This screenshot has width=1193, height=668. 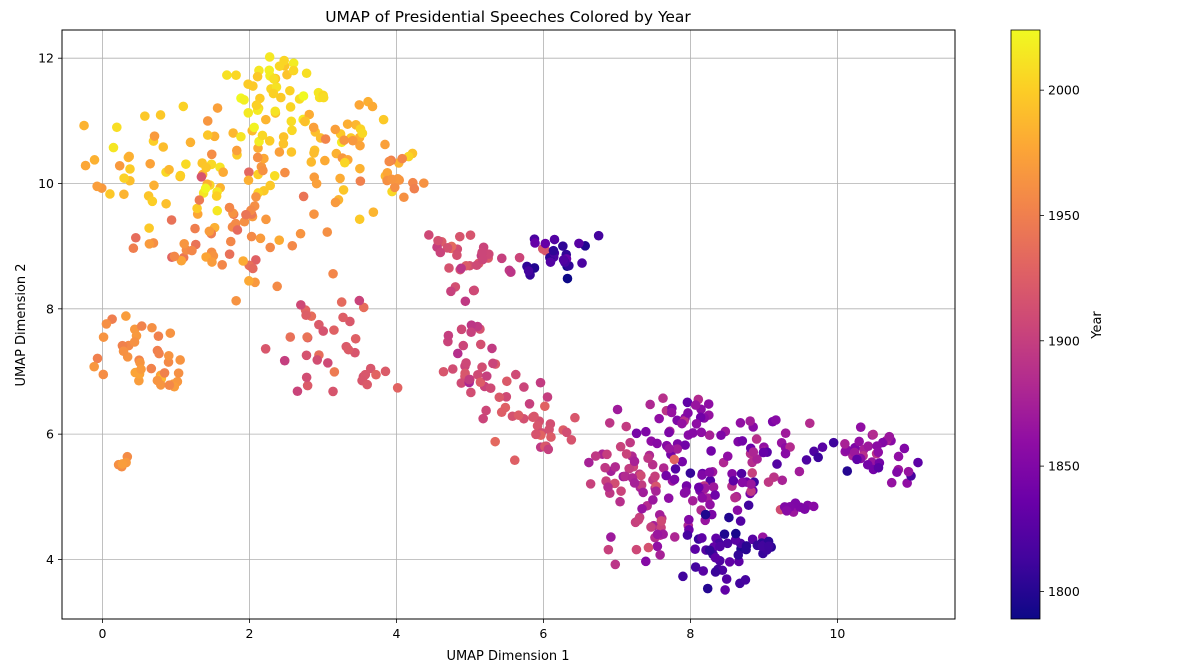 What do you see at coordinates (1097, 325) in the screenshot?
I see `colorbar-label: Year` at bounding box center [1097, 325].